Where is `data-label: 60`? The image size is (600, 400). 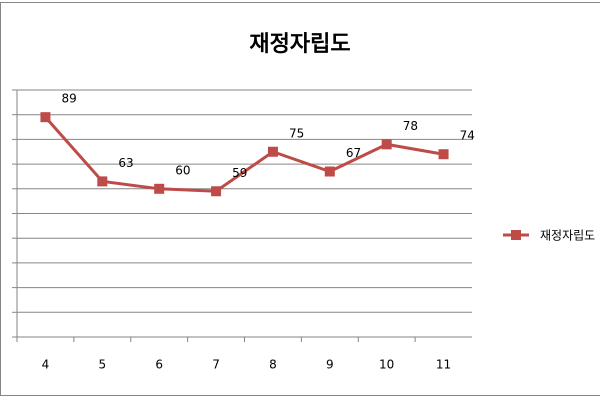 data-label: 60 is located at coordinates (182, 170).